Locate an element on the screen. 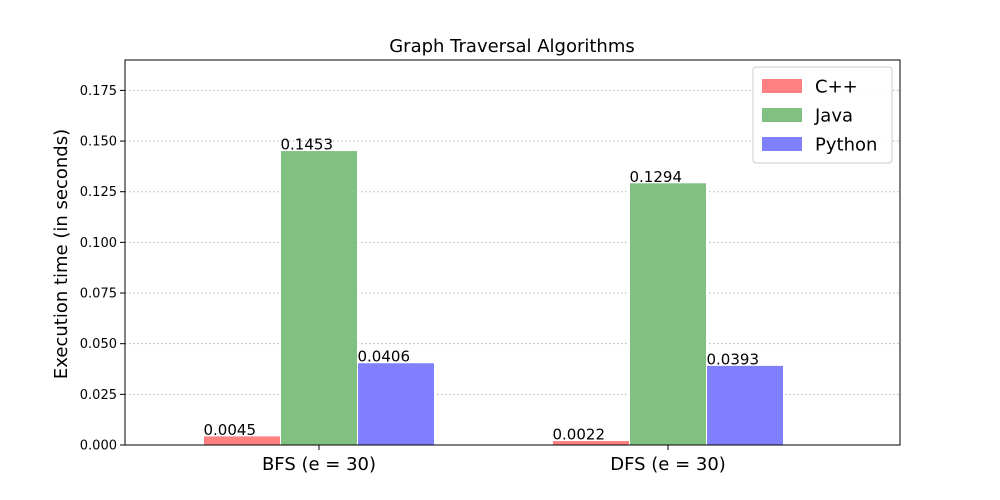 The height and width of the screenshot is (500, 1000). y-tick-label: 0.175 is located at coordinates (98, 91).